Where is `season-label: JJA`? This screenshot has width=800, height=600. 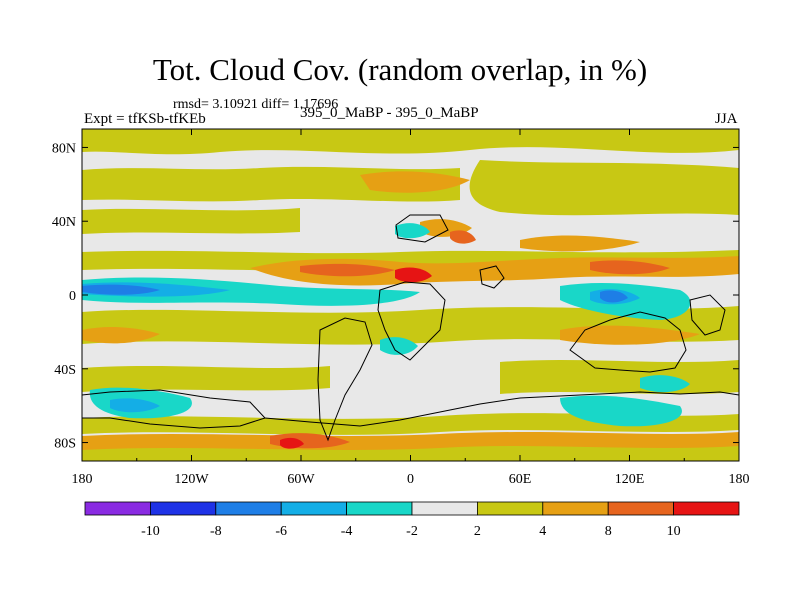 season-label: JJA is located at coordinates (726, 119).